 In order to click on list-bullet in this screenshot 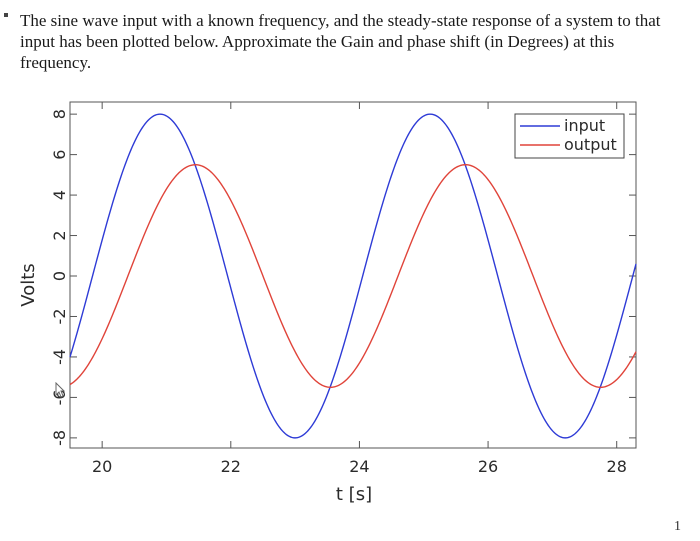, I will do `click(6, 15)`.